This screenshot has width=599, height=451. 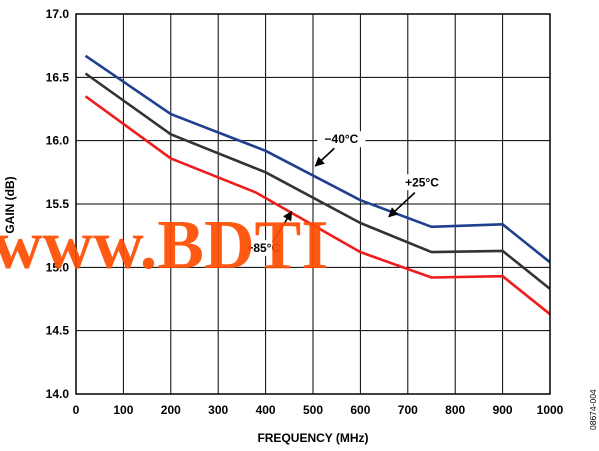 What do you see at coordinates (455, 410) in the screenshot?
I see `x-tick-label: 800` at bounding box center [455, 410].